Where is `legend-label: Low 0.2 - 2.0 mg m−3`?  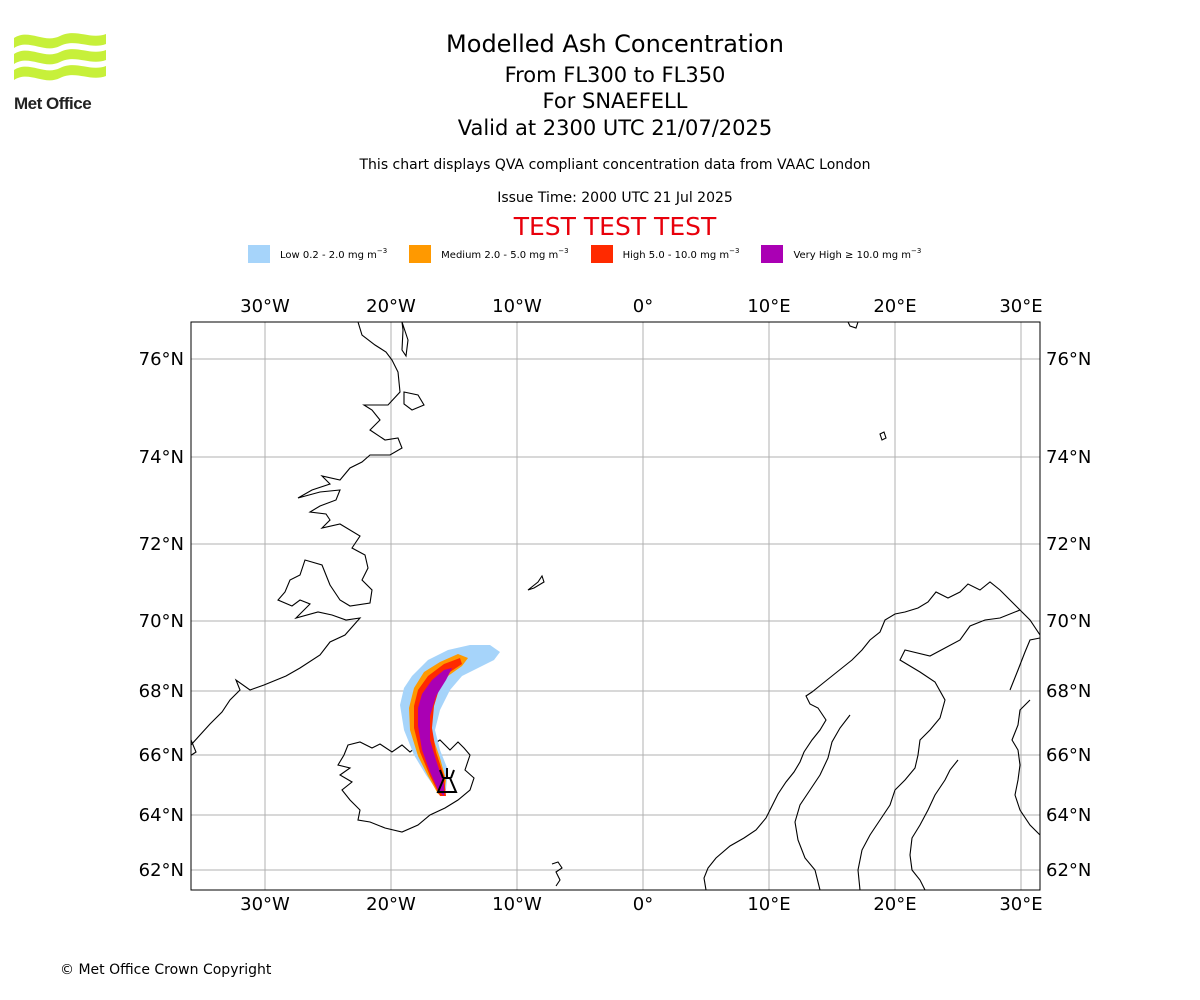
legend-label: Low 0.2 - 2.0 mg m−3 is located at coordinates (334, 254).